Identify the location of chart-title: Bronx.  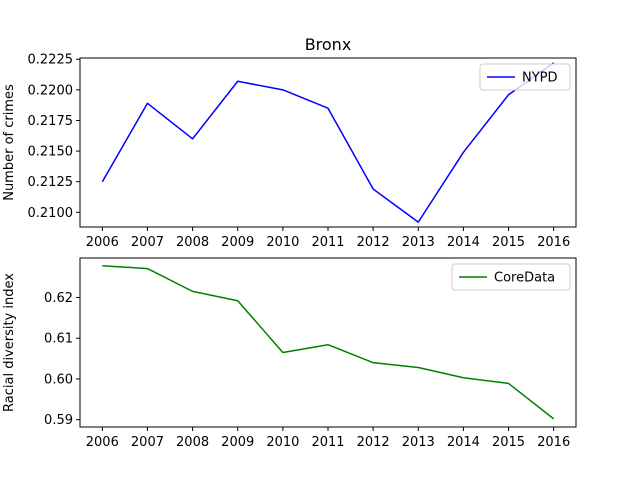
(328, 44).